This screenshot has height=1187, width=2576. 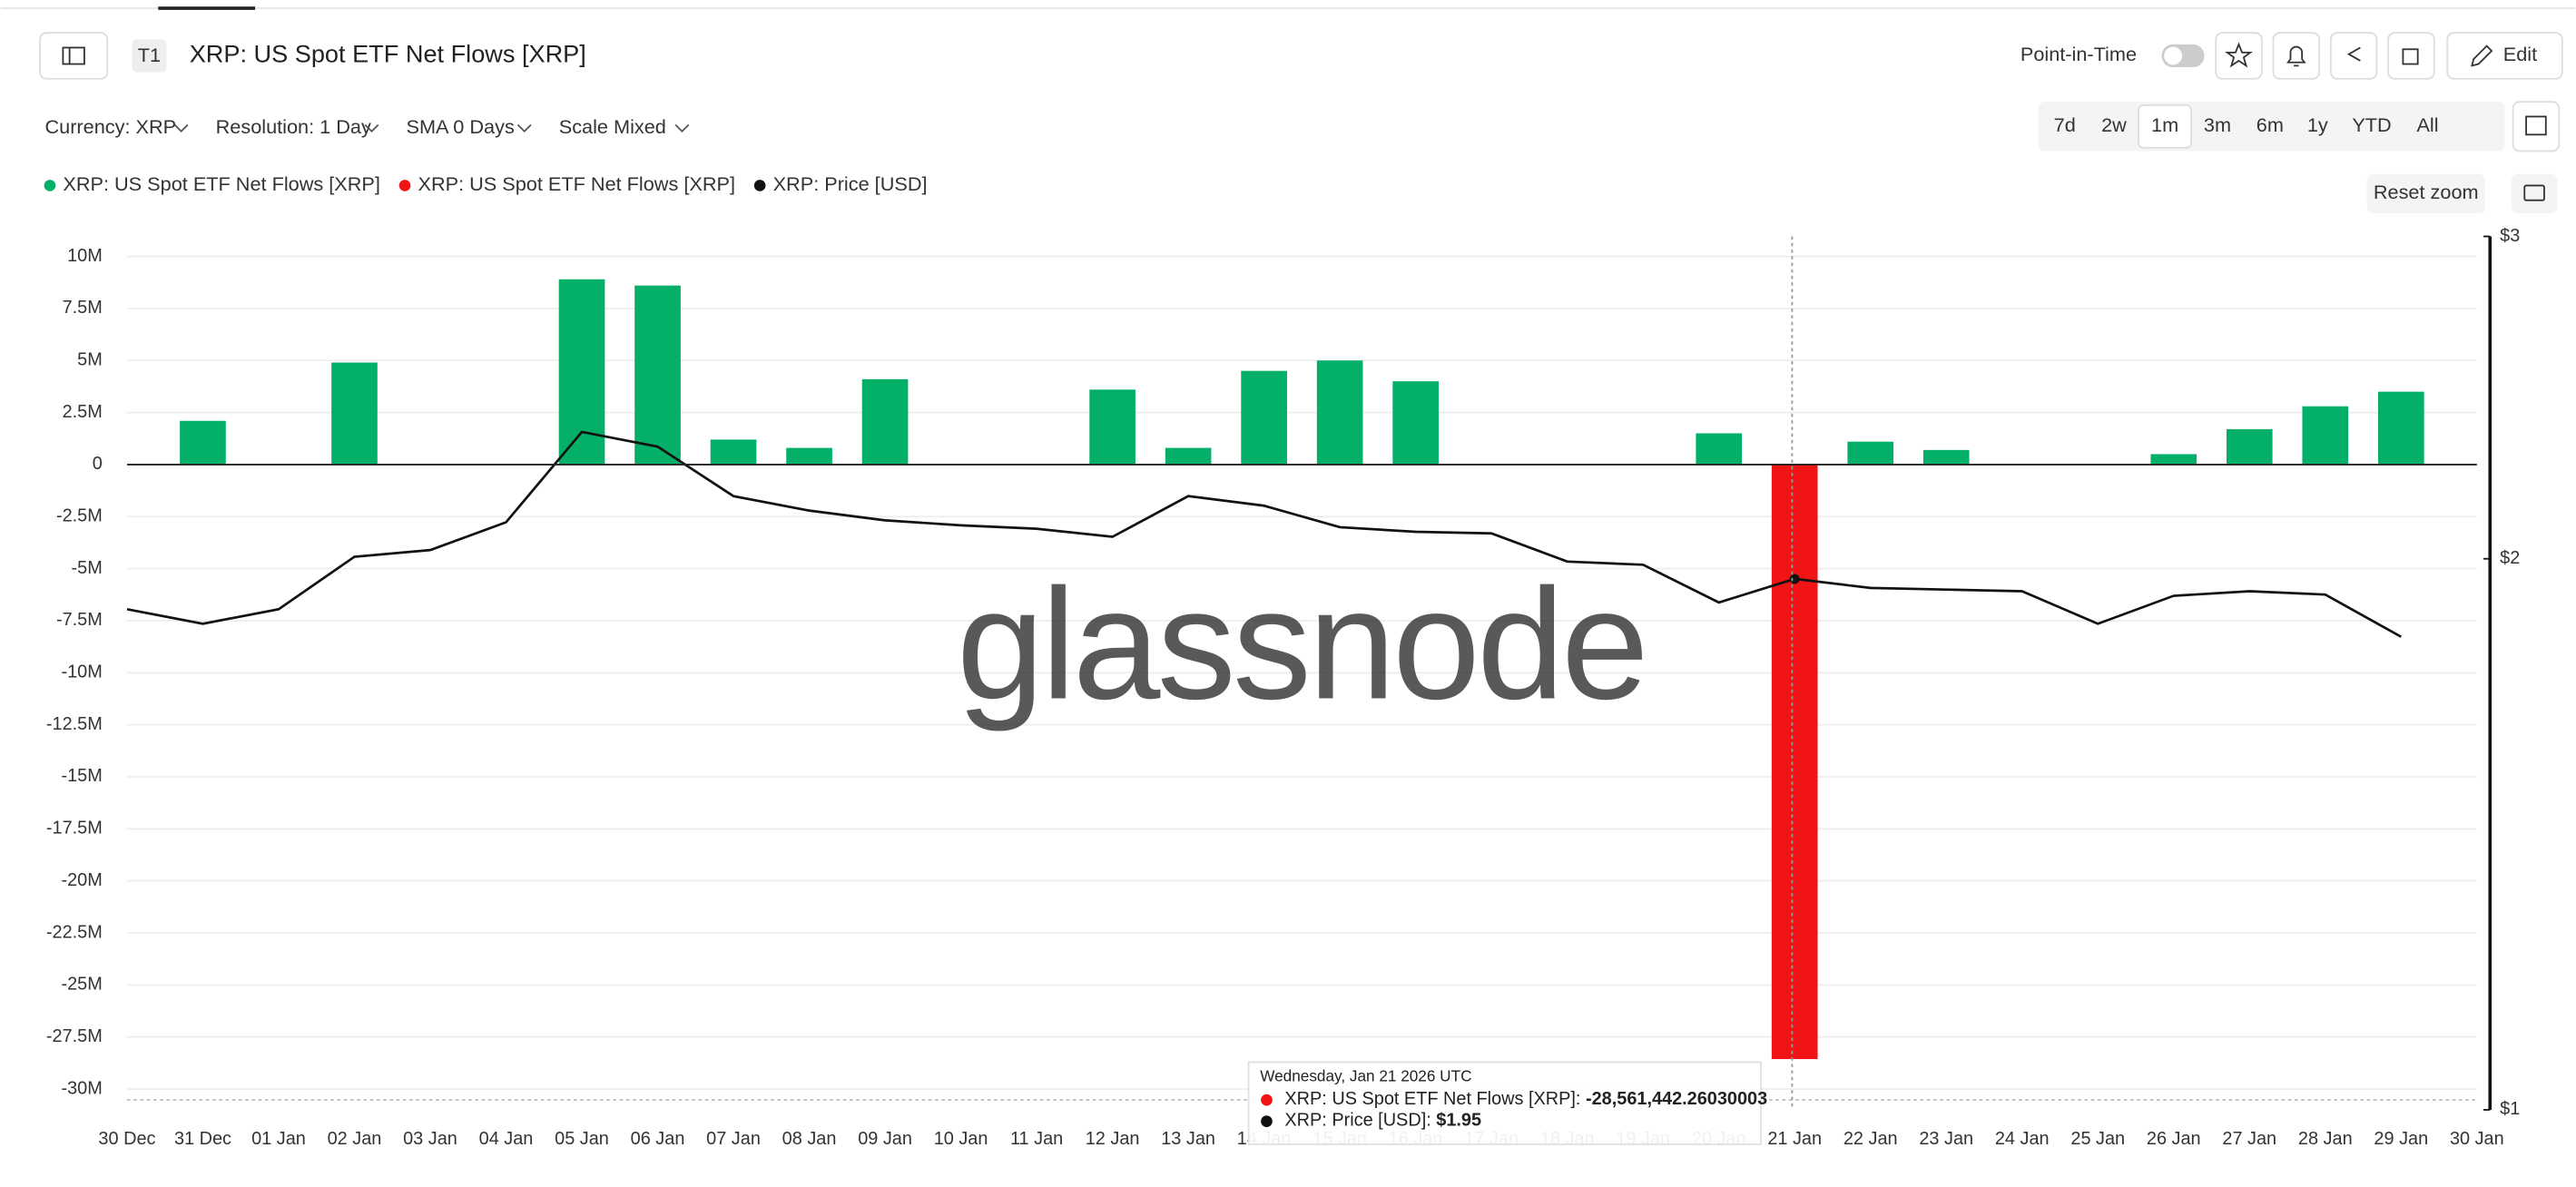 I want to click on screenshot-button, so click(x=2534, y=193).